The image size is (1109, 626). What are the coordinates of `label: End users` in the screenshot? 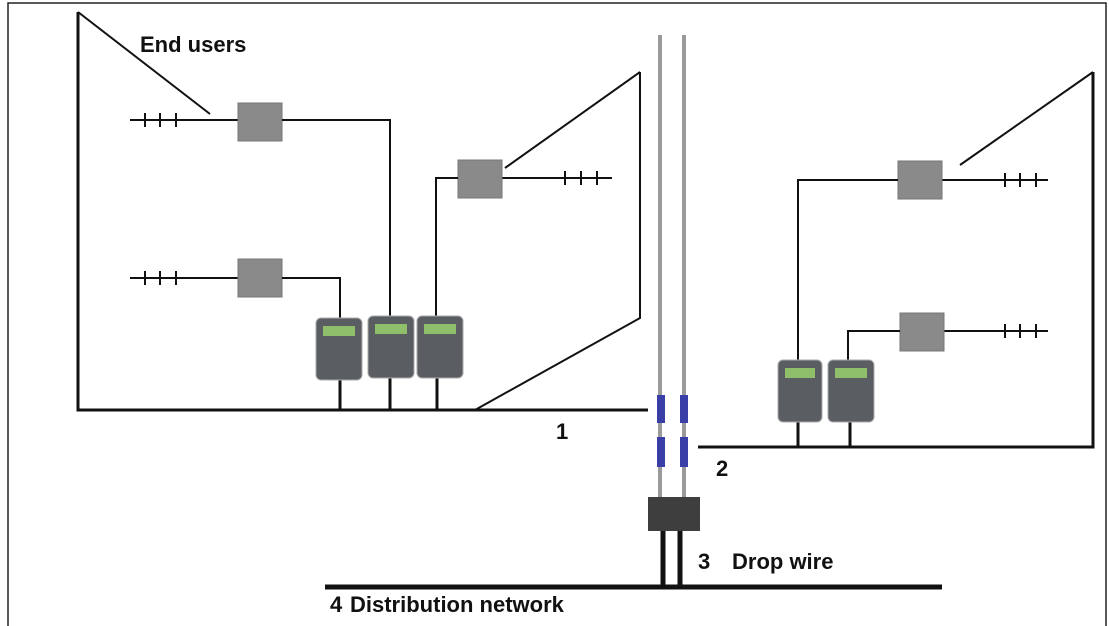 It's located at (193, 44).